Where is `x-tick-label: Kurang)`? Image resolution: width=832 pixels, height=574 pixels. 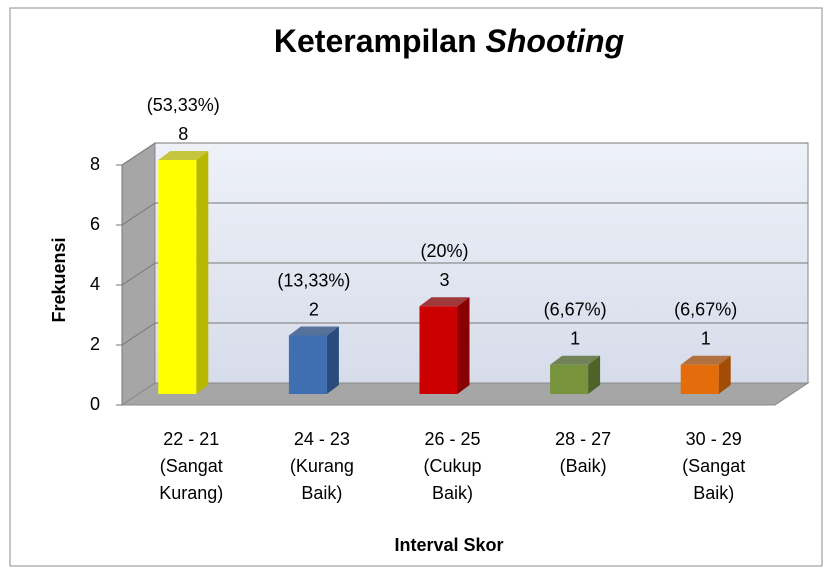
x-tick-label: Kurang) is located at coordinates (191, 493).